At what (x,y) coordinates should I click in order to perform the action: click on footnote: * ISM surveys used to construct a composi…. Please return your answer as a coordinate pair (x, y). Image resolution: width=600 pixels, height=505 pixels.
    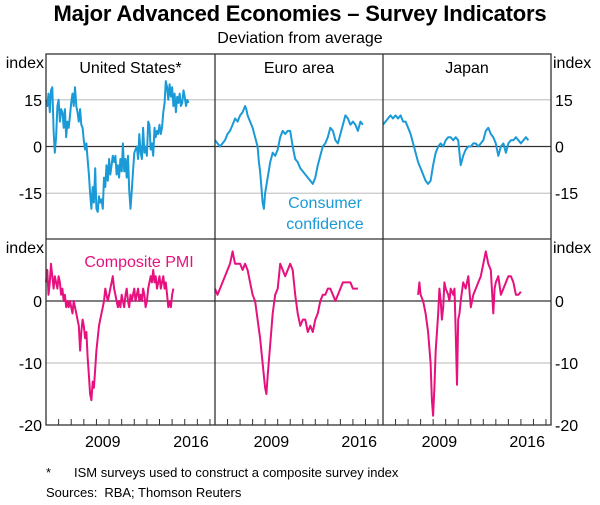
    Looking at the image, I should click on (222, 473).